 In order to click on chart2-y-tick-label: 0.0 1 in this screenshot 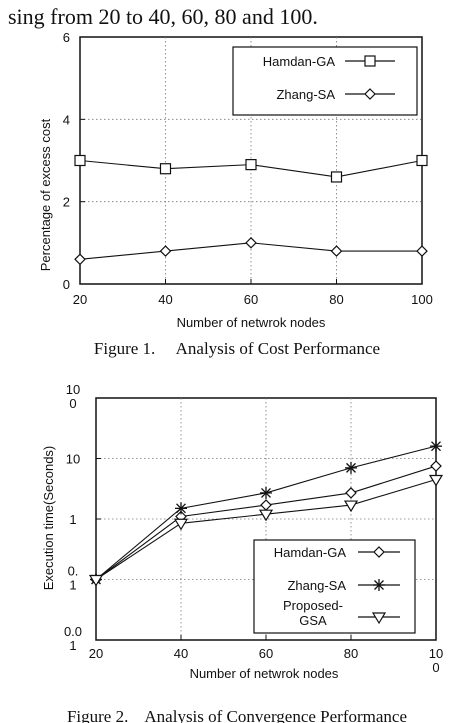, I will do `click(73, 638)`.